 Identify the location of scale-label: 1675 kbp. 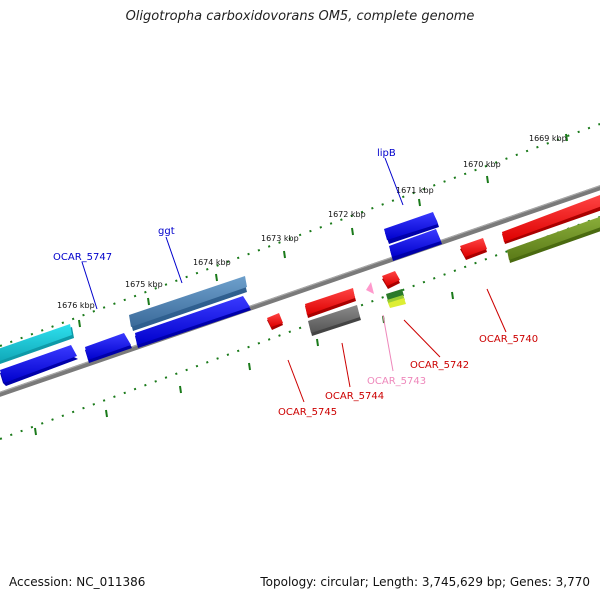
(144, 284).